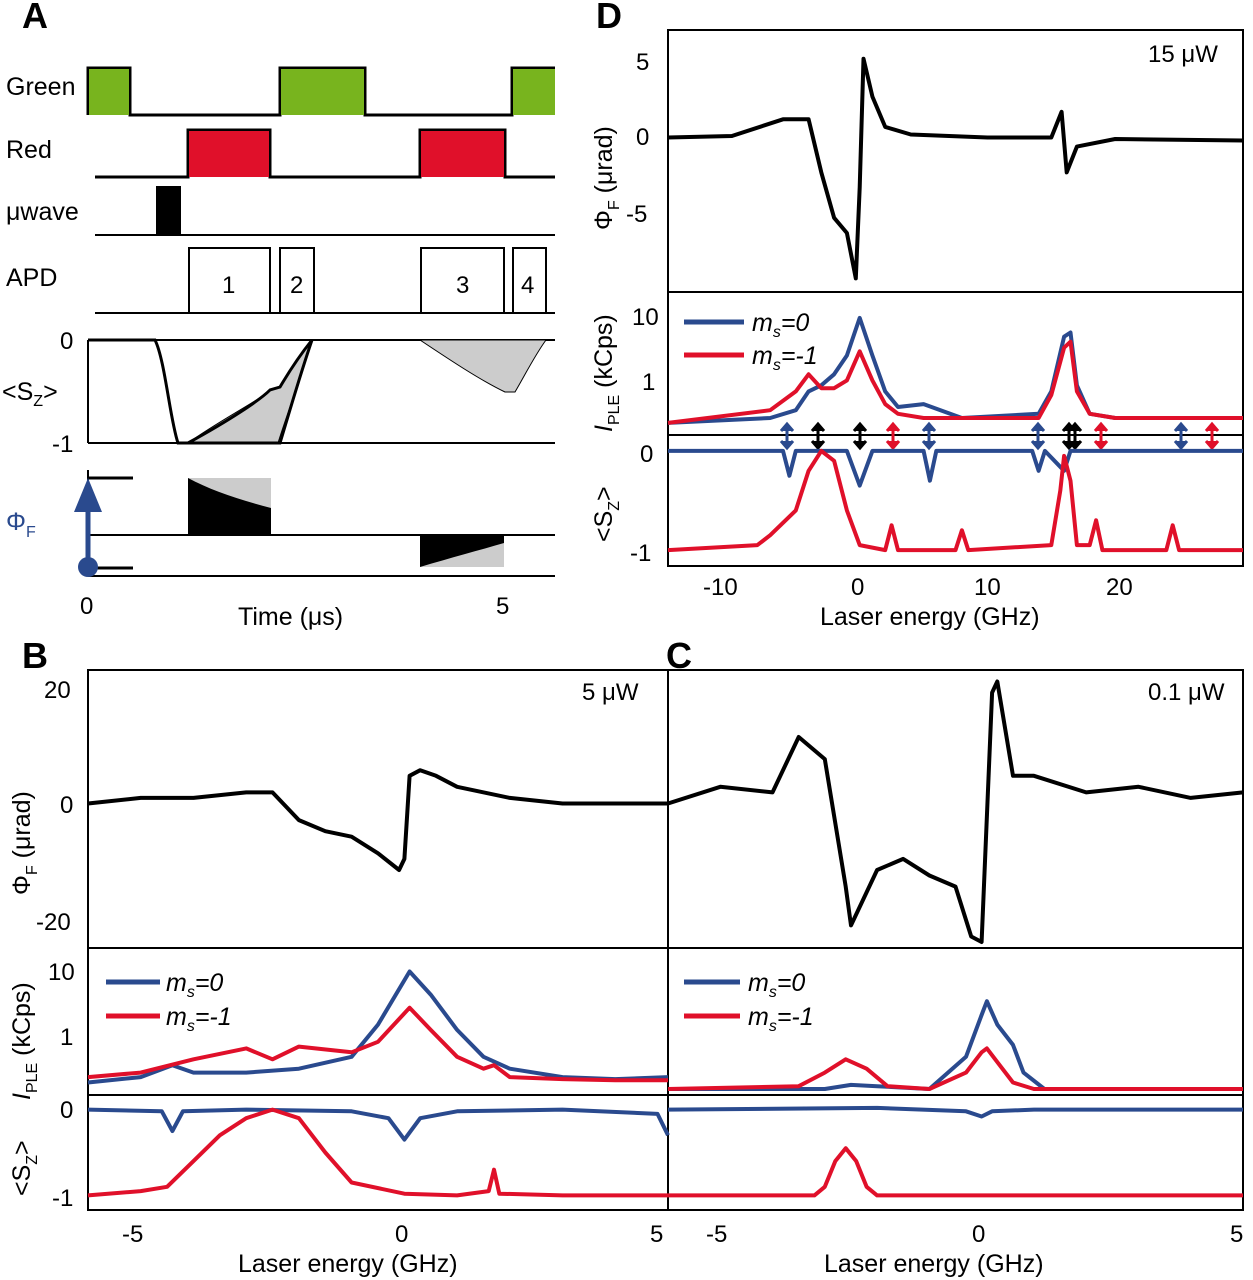 This screenshot has height=1280, width=1253. Describe the element at coordinates (62, 1198) in the screenshot. I see `panel-b-sz-tick-neg1: -1` at that location.